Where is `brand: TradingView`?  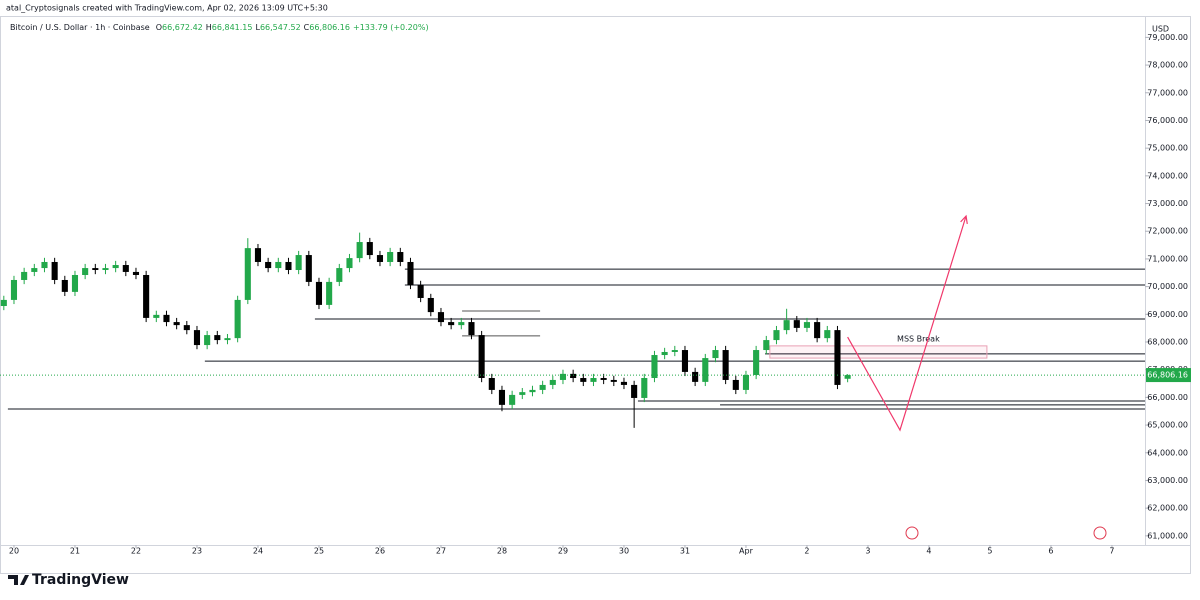 brand: TradingView is located at coordinates (80, 580).